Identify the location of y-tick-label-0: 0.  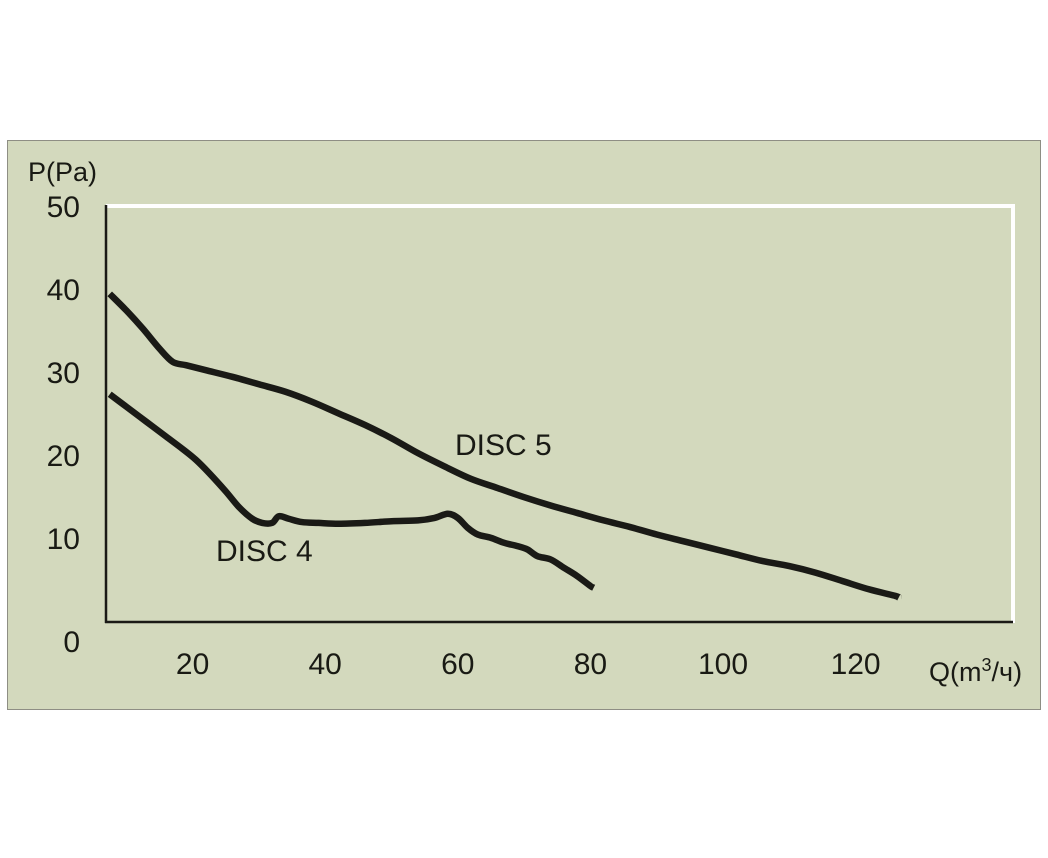
(71, 642).